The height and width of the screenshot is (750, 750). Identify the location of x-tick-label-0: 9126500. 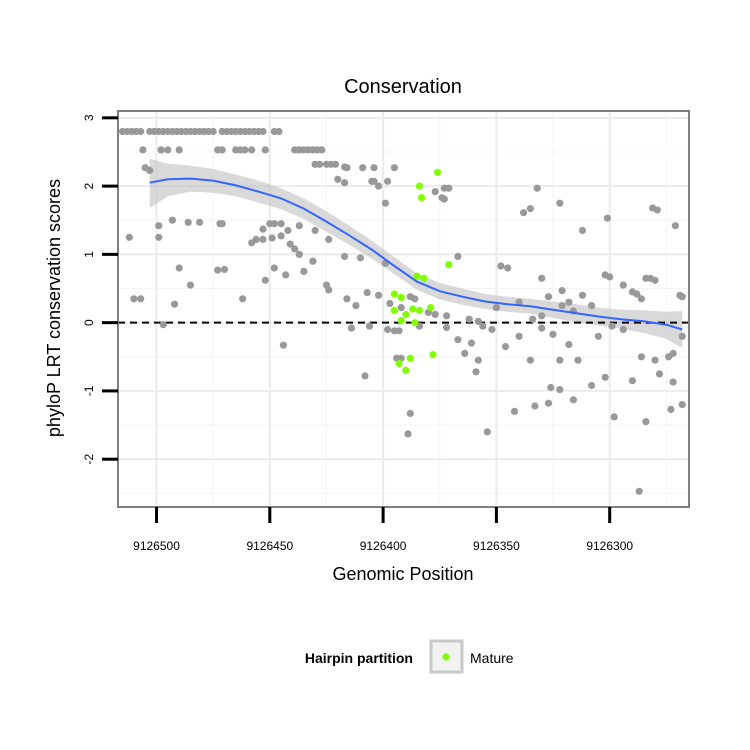
(156, 546).